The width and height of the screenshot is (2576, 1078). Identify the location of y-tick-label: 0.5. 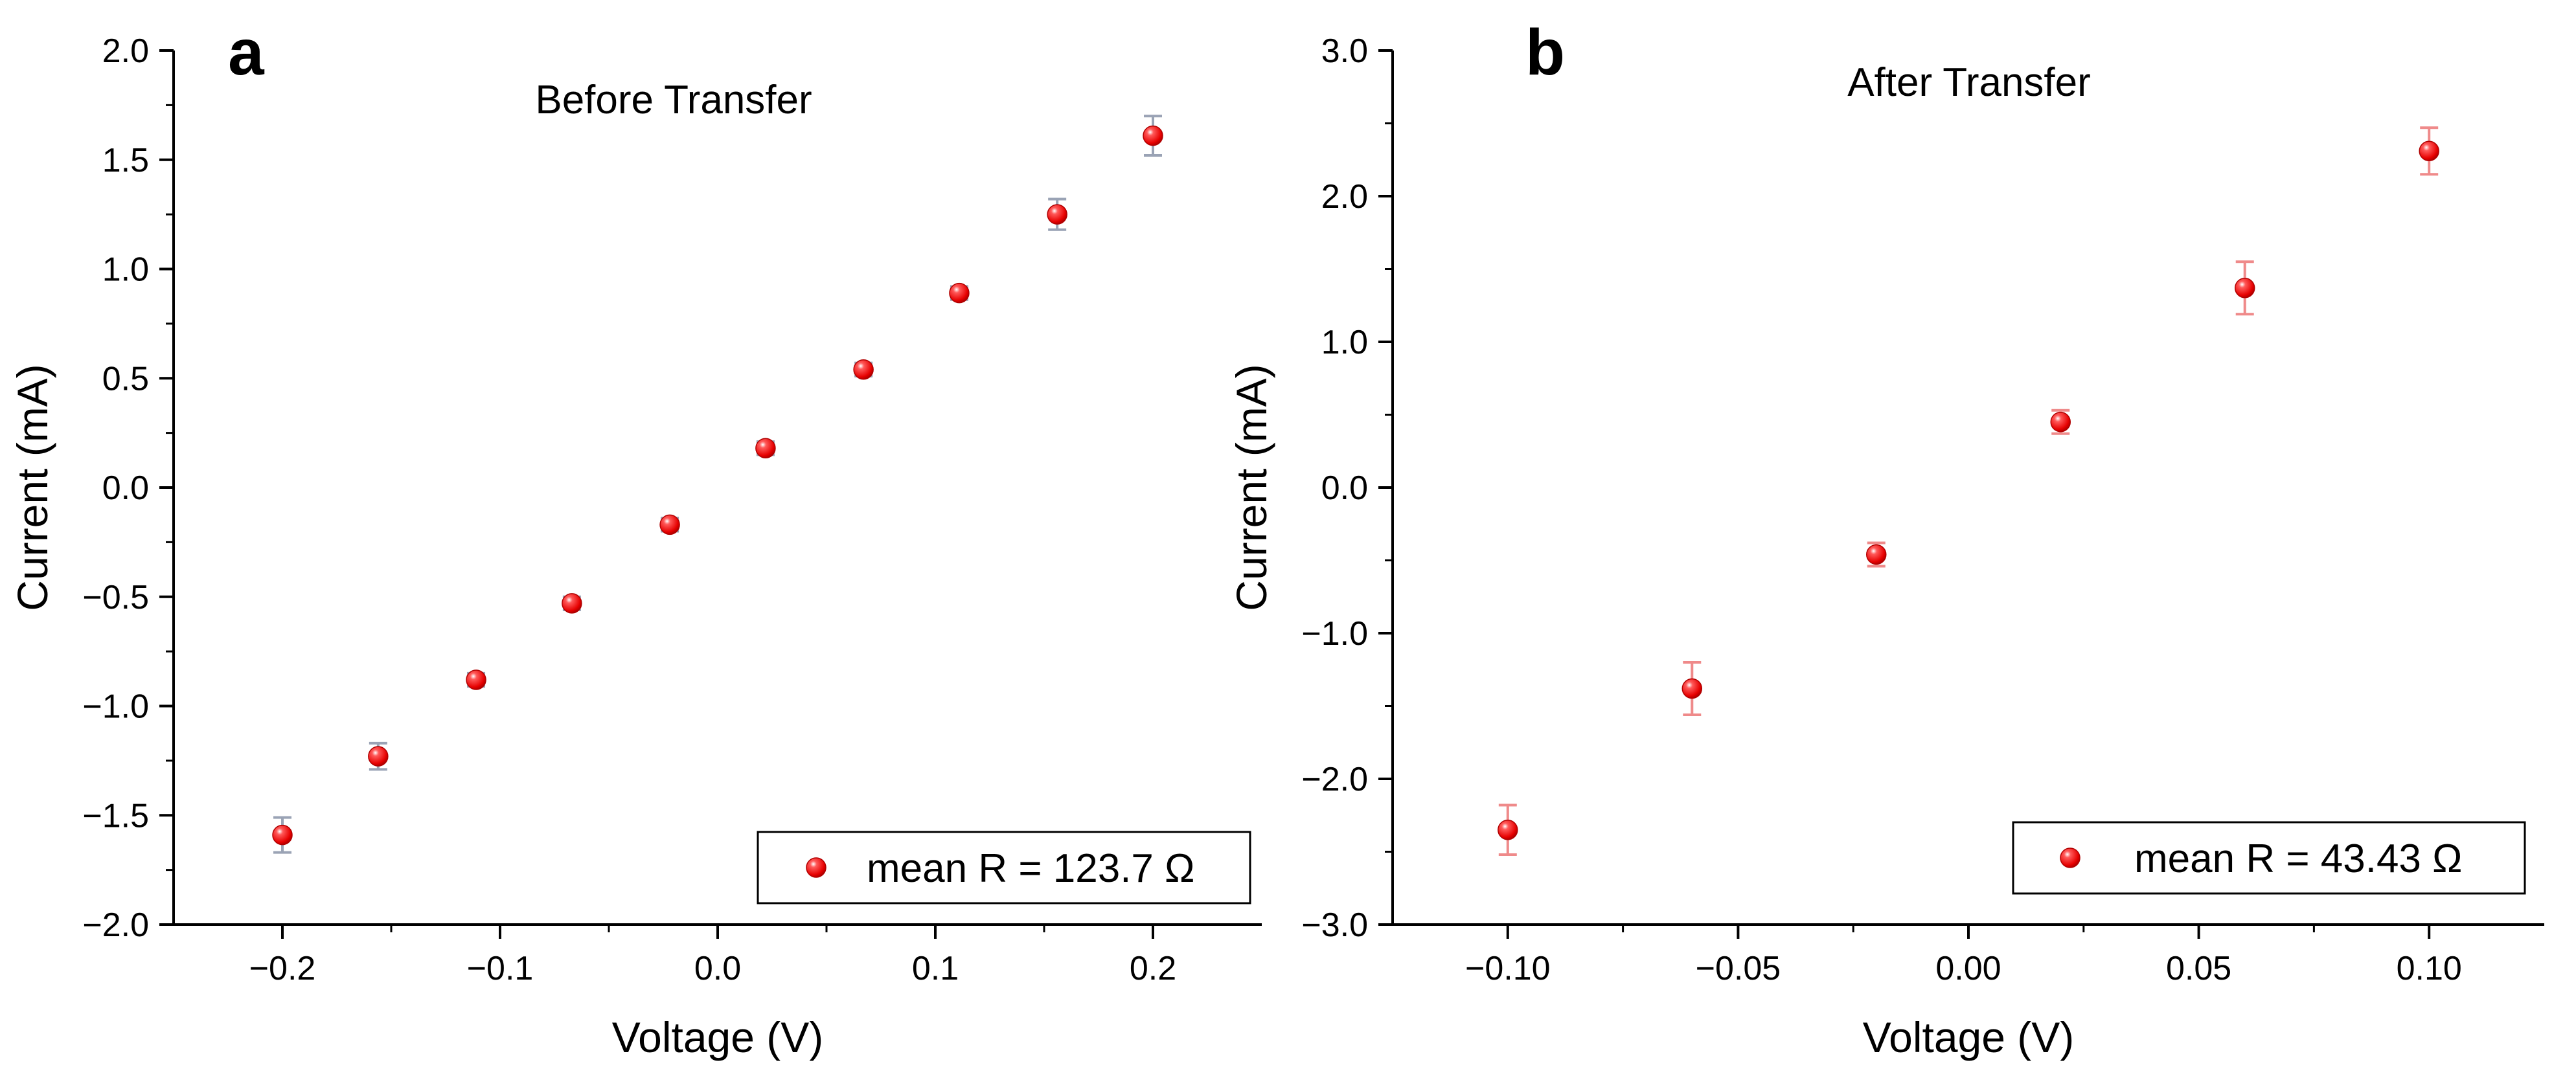
(126, 379).